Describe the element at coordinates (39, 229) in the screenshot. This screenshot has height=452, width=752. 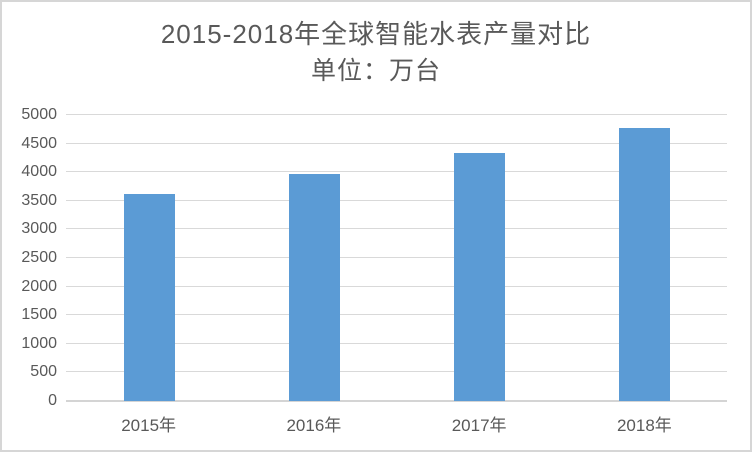
I see `y-tick-label: 3000` at that location.